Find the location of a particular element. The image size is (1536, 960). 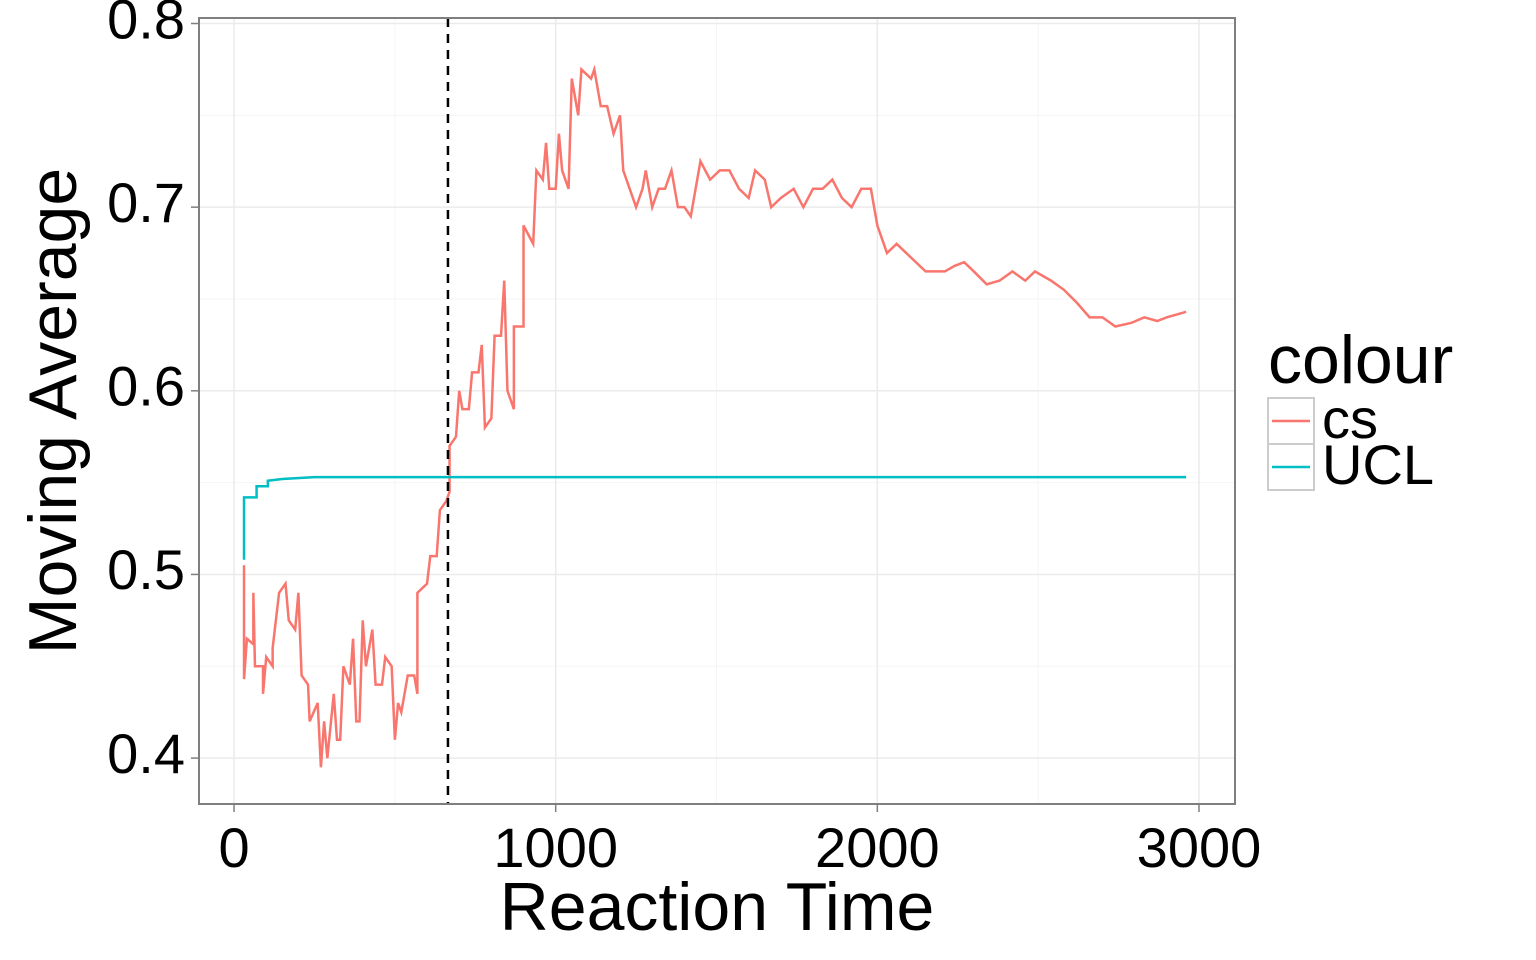

line is located at coordinates (714, 517).